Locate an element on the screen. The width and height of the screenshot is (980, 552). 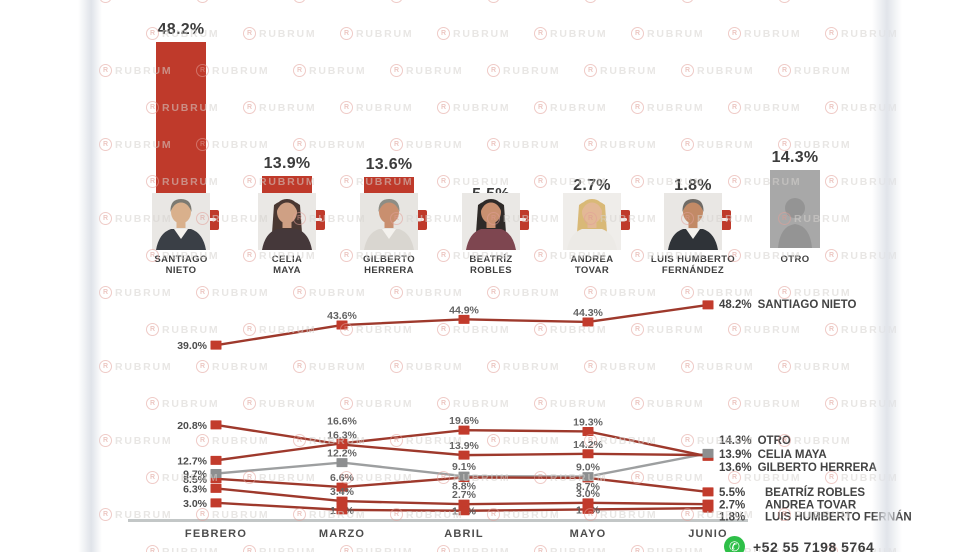
candidate-name: BEATRÍZ ROBLES is located at coordinates (491, 265).